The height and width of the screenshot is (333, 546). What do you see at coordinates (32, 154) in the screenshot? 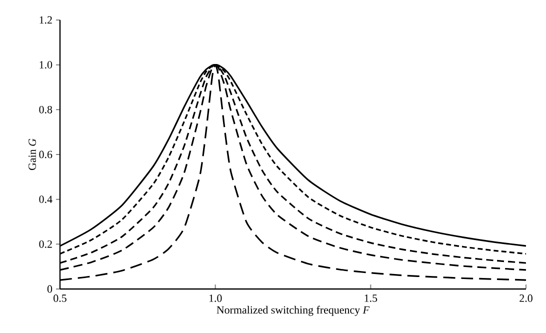
I see `y-axis-title: Gain G` at bounding box center [32, 154].